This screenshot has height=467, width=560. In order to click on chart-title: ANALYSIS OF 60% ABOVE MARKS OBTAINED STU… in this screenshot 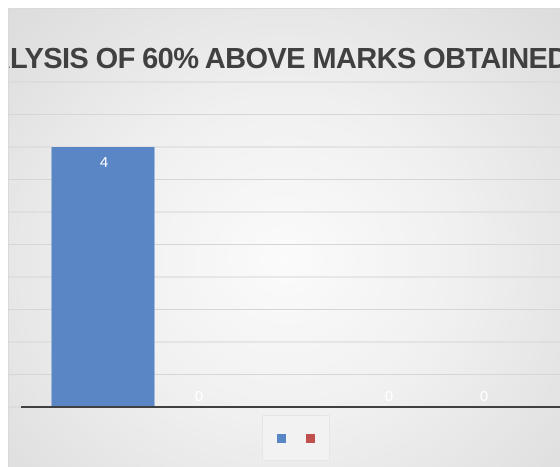, I will do `click(284, 59)`.